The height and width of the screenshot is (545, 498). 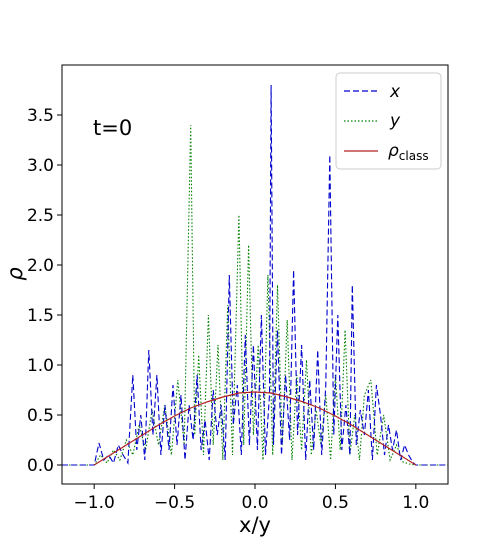 What do you see at coordinates (40, 216) in the screenshot?
I see `y-tick-label: 2.5` at bounding box center [40, 216].